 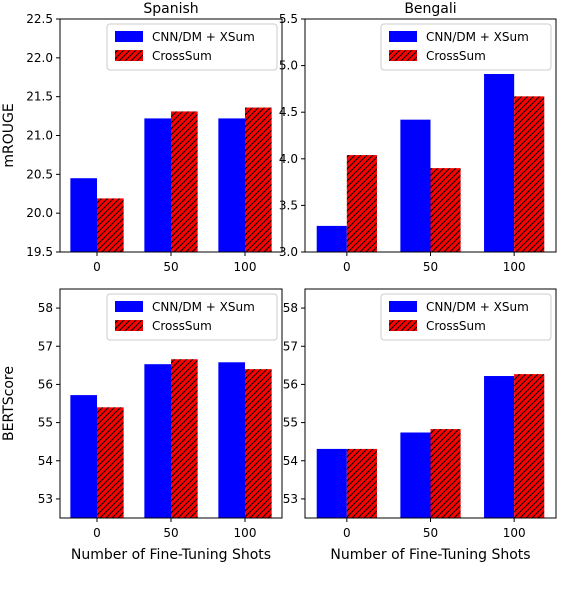 I want to click on y-axis-label: mROUGE, so click(x=9, y=135).